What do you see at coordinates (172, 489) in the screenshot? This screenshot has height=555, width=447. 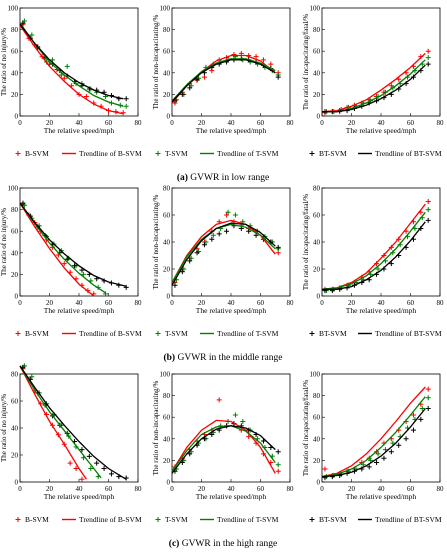 I see `x-tick-label: 0` at bounding box center [172, 489].